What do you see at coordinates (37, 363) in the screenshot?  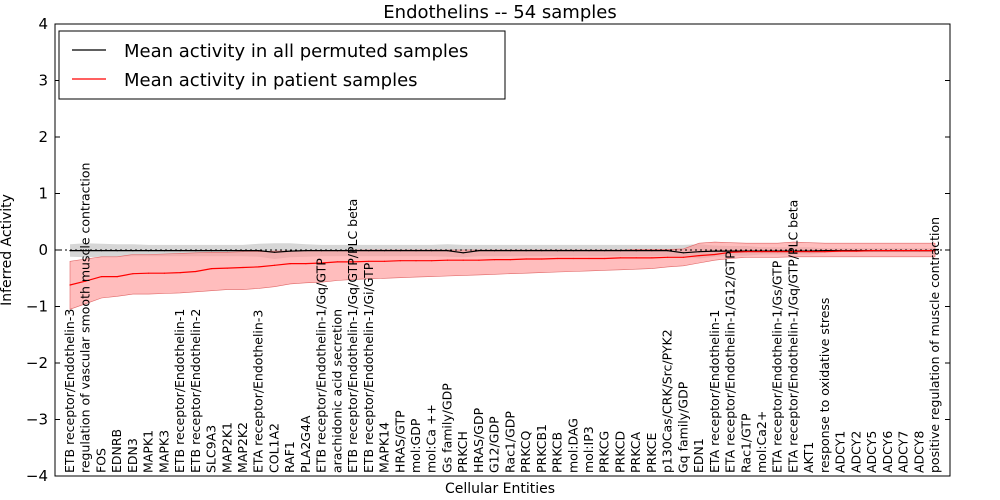 I see `y-tick-label: −2` at bounding box center [37, 363].